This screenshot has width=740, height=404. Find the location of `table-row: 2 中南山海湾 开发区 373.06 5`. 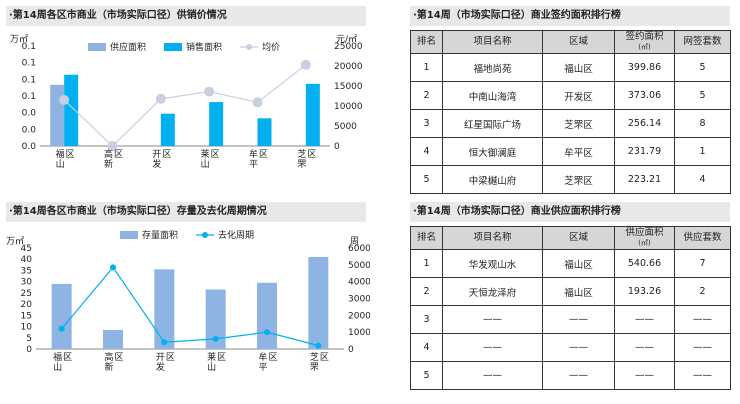

table-row: 2 中南山海湾 开发区 373.06 5 is located at coordinates (570, 95).